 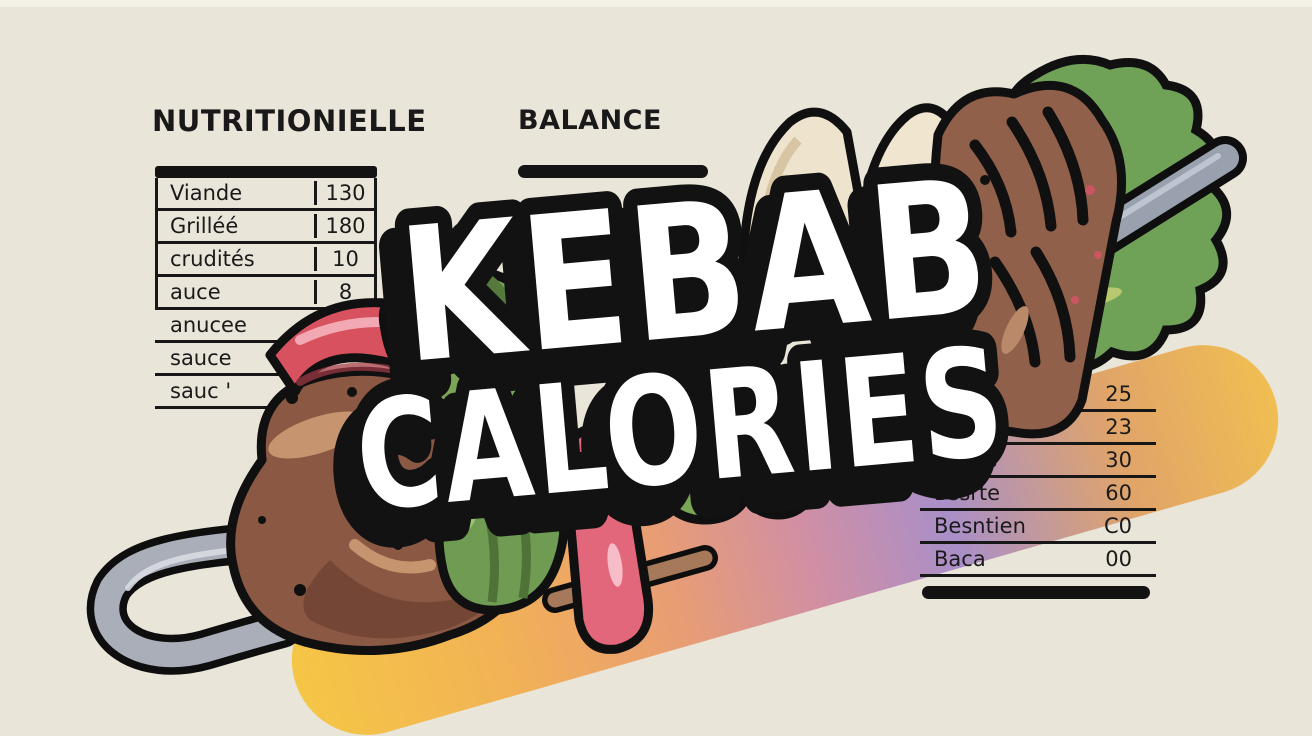 I want to click on table-row: Grilléé 180, so click(x=266, y=227).